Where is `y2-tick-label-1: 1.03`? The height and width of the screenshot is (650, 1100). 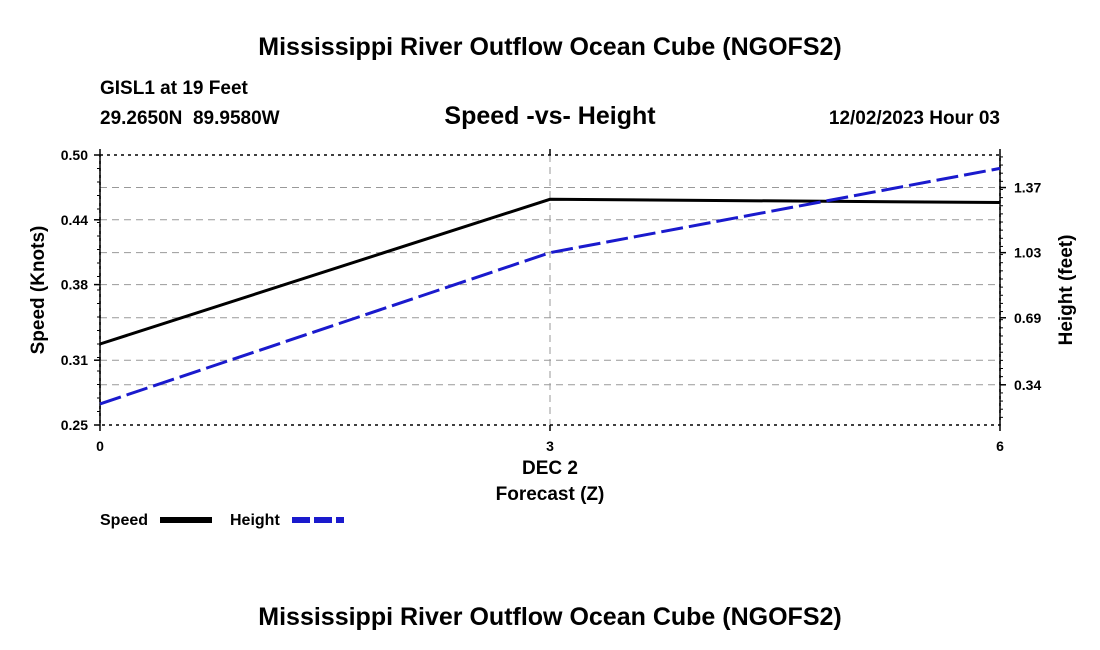 y2-tick-label-1: 1.03 is located at coordinates (1027, 253).